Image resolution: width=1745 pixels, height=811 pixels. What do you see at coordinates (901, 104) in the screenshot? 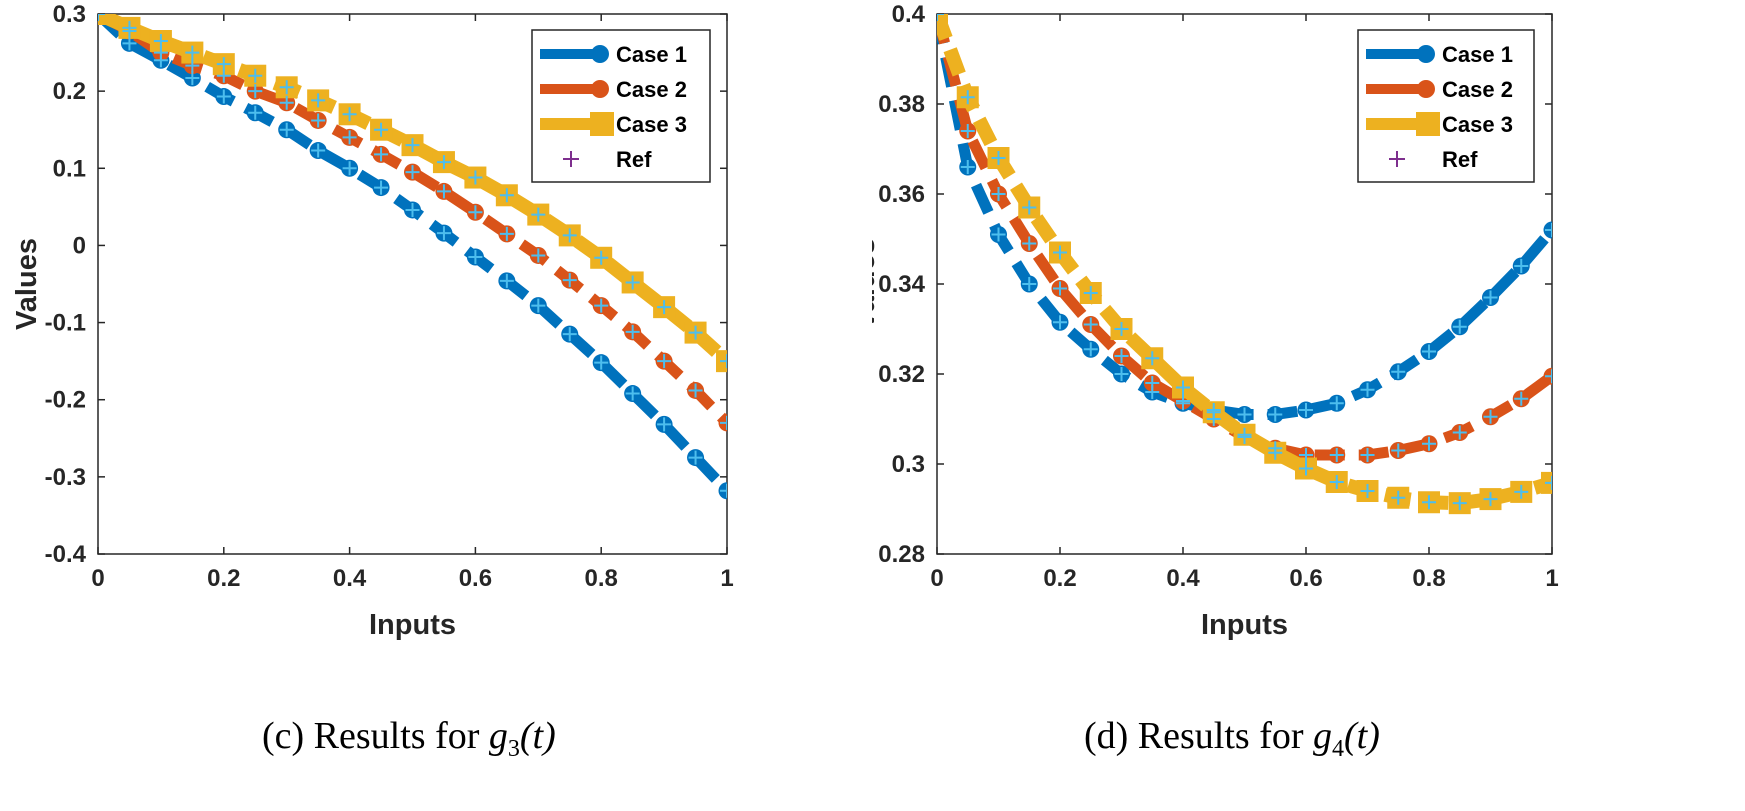
I see `y-tick-label-d: 0.38` at bounding box center [901, 104].